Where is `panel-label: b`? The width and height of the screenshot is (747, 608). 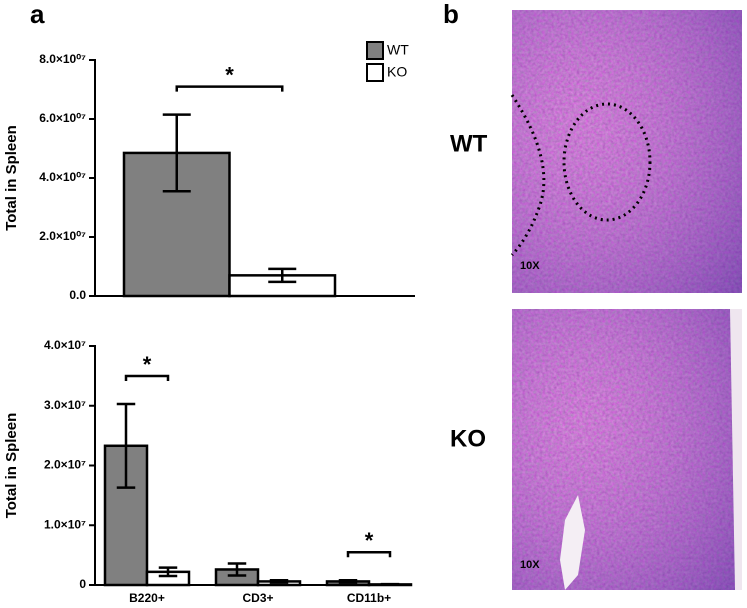 panel-label: b is located at coordinates (451, 14).